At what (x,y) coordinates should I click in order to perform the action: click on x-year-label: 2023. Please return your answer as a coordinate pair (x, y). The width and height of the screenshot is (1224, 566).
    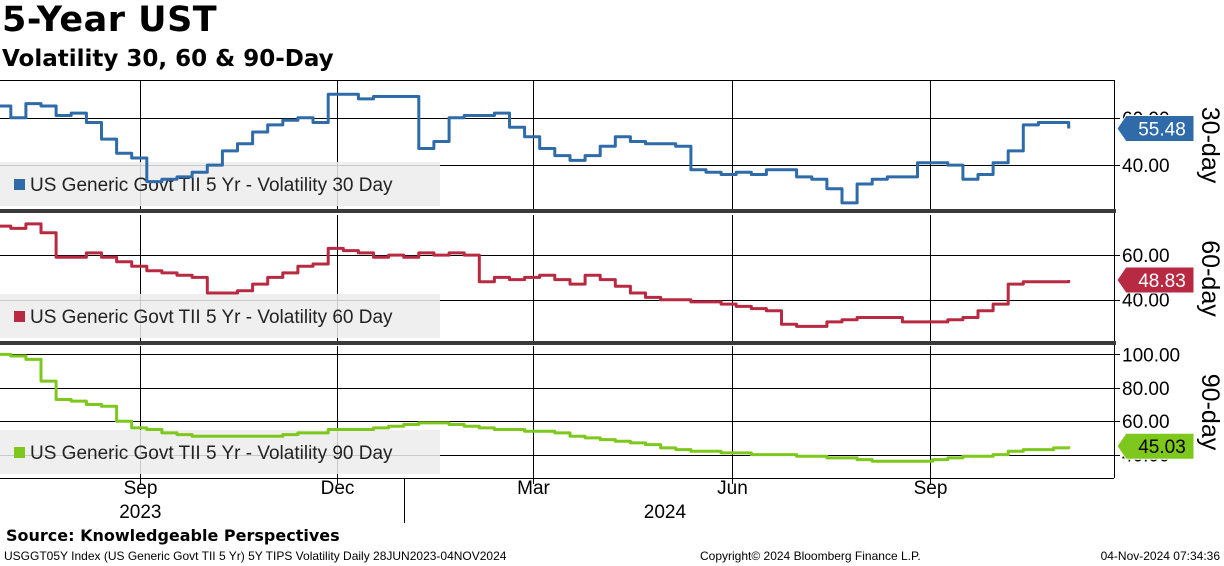
    Looking at the image, I should click on (140, 512).